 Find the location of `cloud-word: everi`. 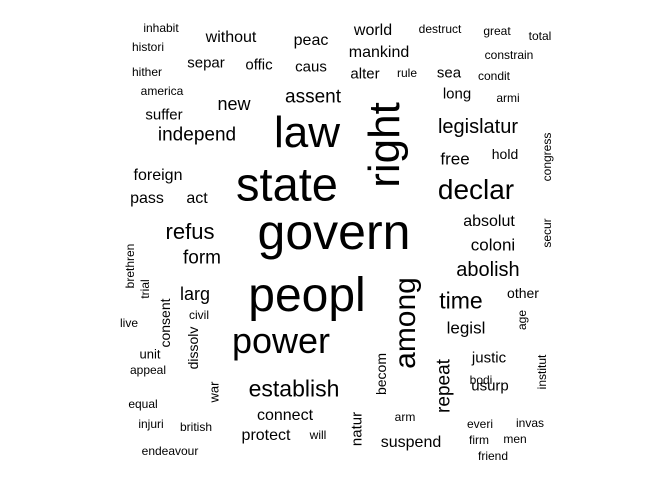

cloud-word: everi is located at coordinates (480, 424).